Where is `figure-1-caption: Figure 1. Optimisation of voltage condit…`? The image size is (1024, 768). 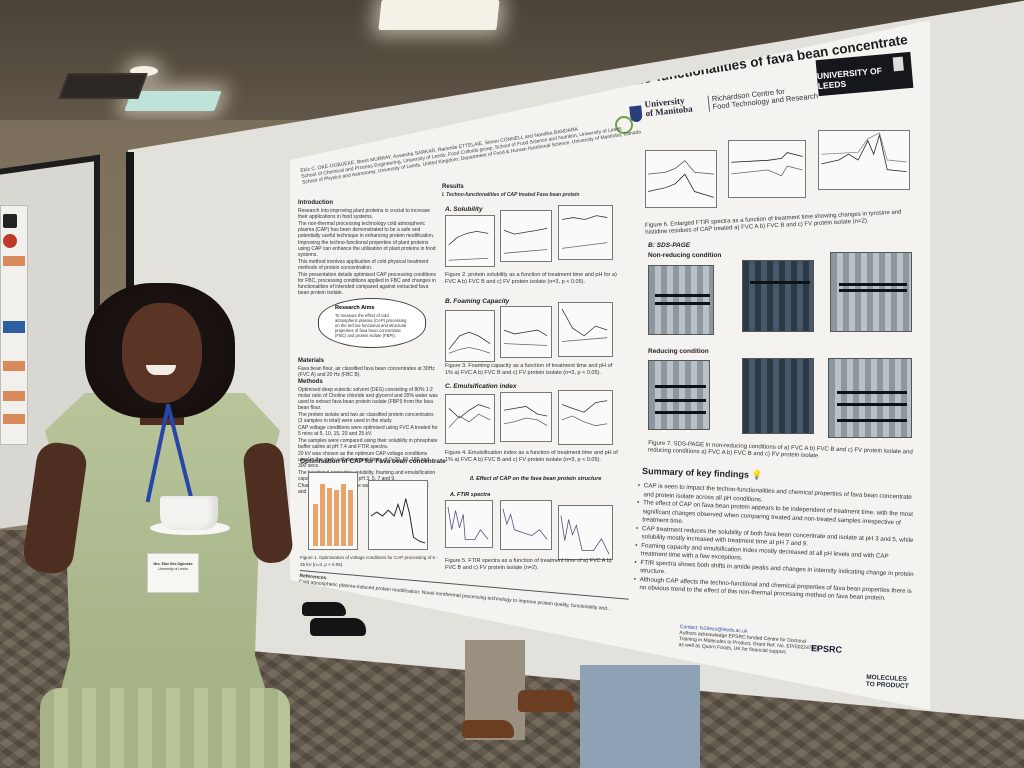 figure-1-caption: Figure 1. Optimisation of voltage condit… is located at coordinates (369, 561).